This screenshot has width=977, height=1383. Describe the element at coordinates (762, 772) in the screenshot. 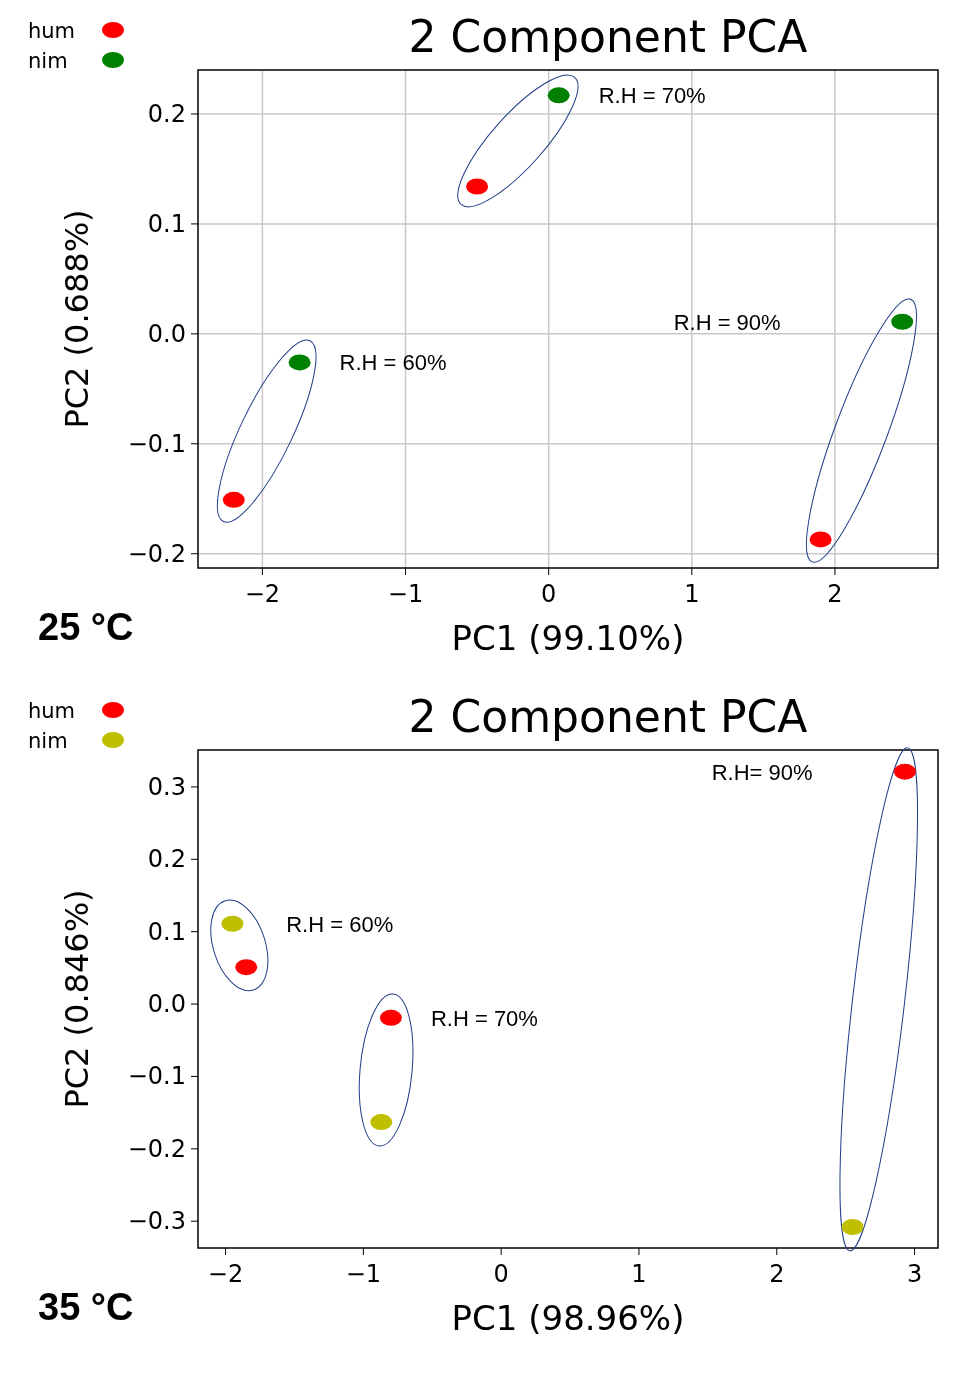

I see `annotation: R.H= 90%` at that location.